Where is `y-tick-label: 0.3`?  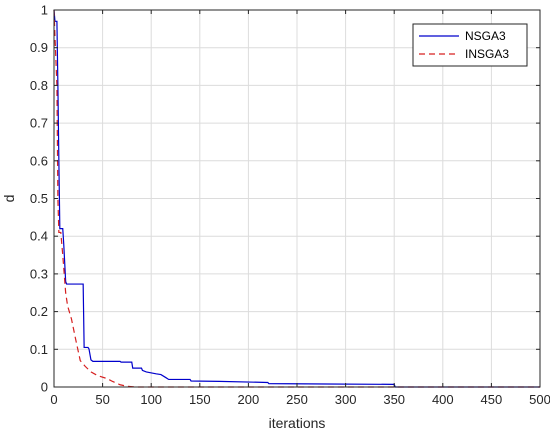
y-tick-label: 0.3 is located at coordinates (39, 273).